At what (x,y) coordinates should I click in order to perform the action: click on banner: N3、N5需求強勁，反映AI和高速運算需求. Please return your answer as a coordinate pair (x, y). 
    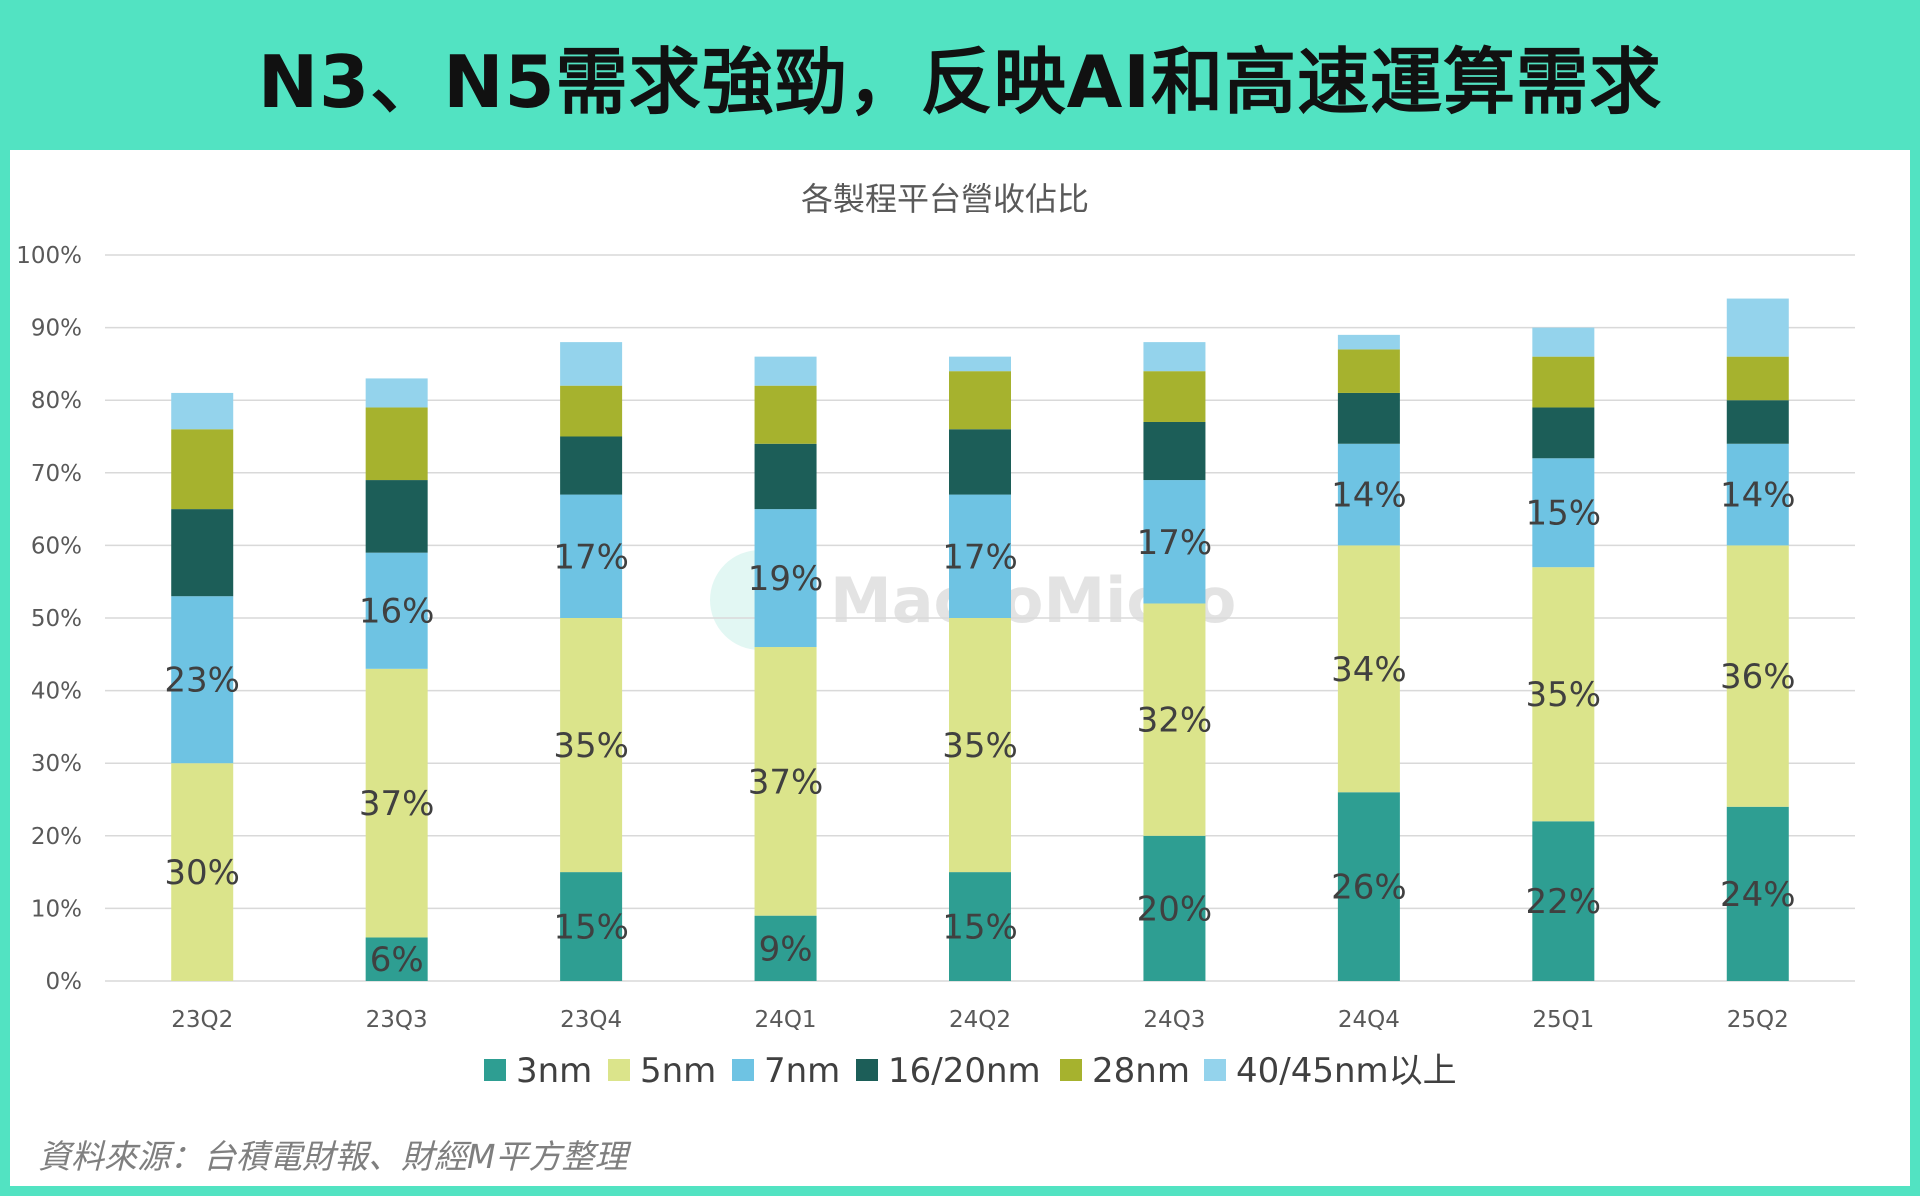
    Looking at the image, I should click on (960, 75).